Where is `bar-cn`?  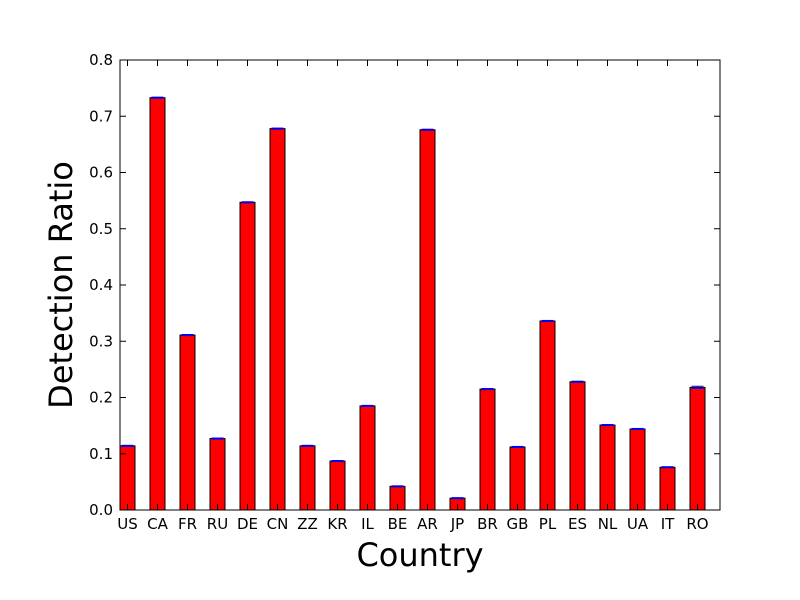 bar-cn is located at coordinates (277, 319).